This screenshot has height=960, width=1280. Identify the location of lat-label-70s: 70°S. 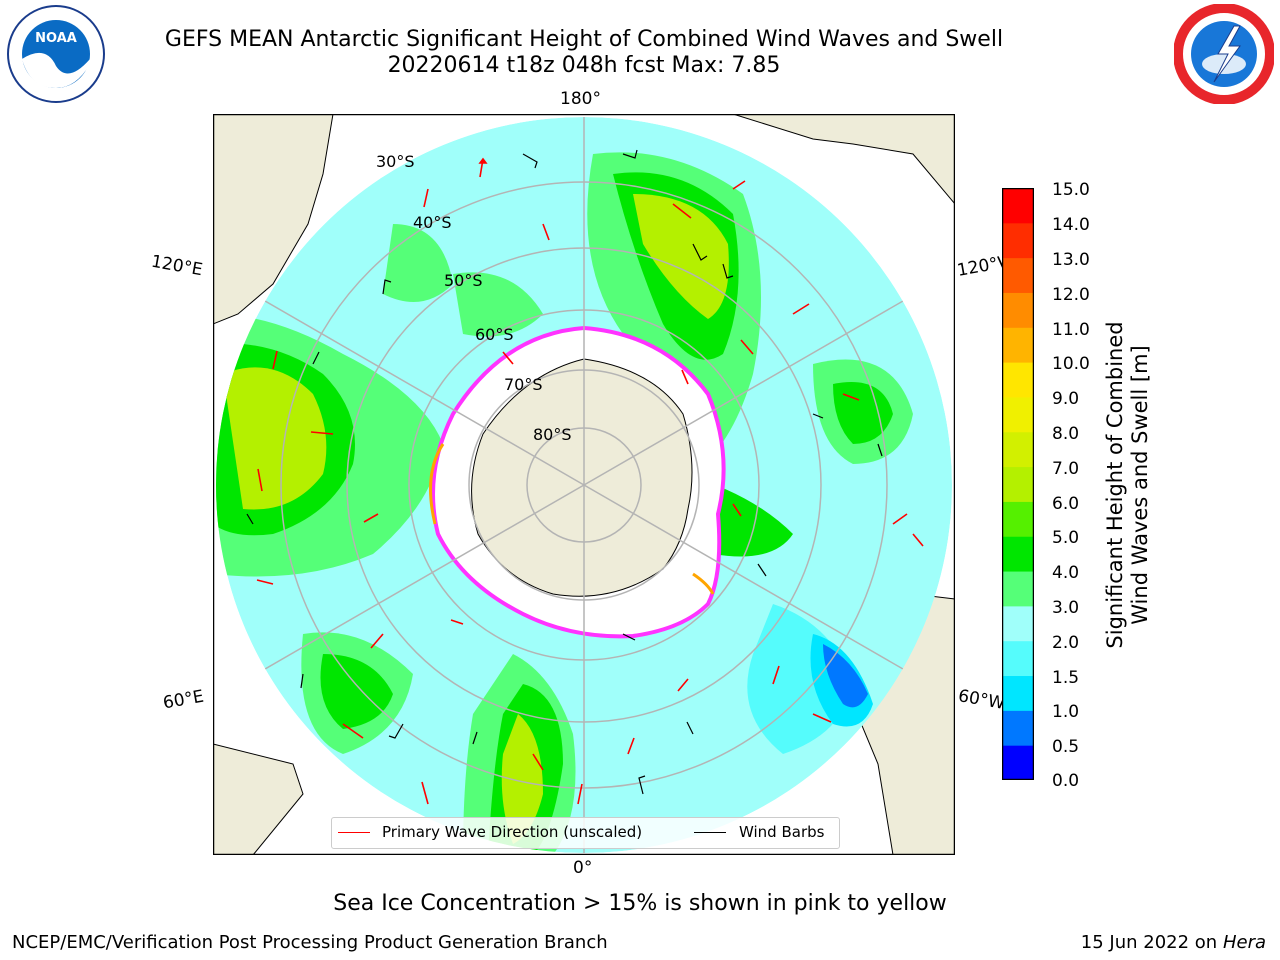
(523, 384).